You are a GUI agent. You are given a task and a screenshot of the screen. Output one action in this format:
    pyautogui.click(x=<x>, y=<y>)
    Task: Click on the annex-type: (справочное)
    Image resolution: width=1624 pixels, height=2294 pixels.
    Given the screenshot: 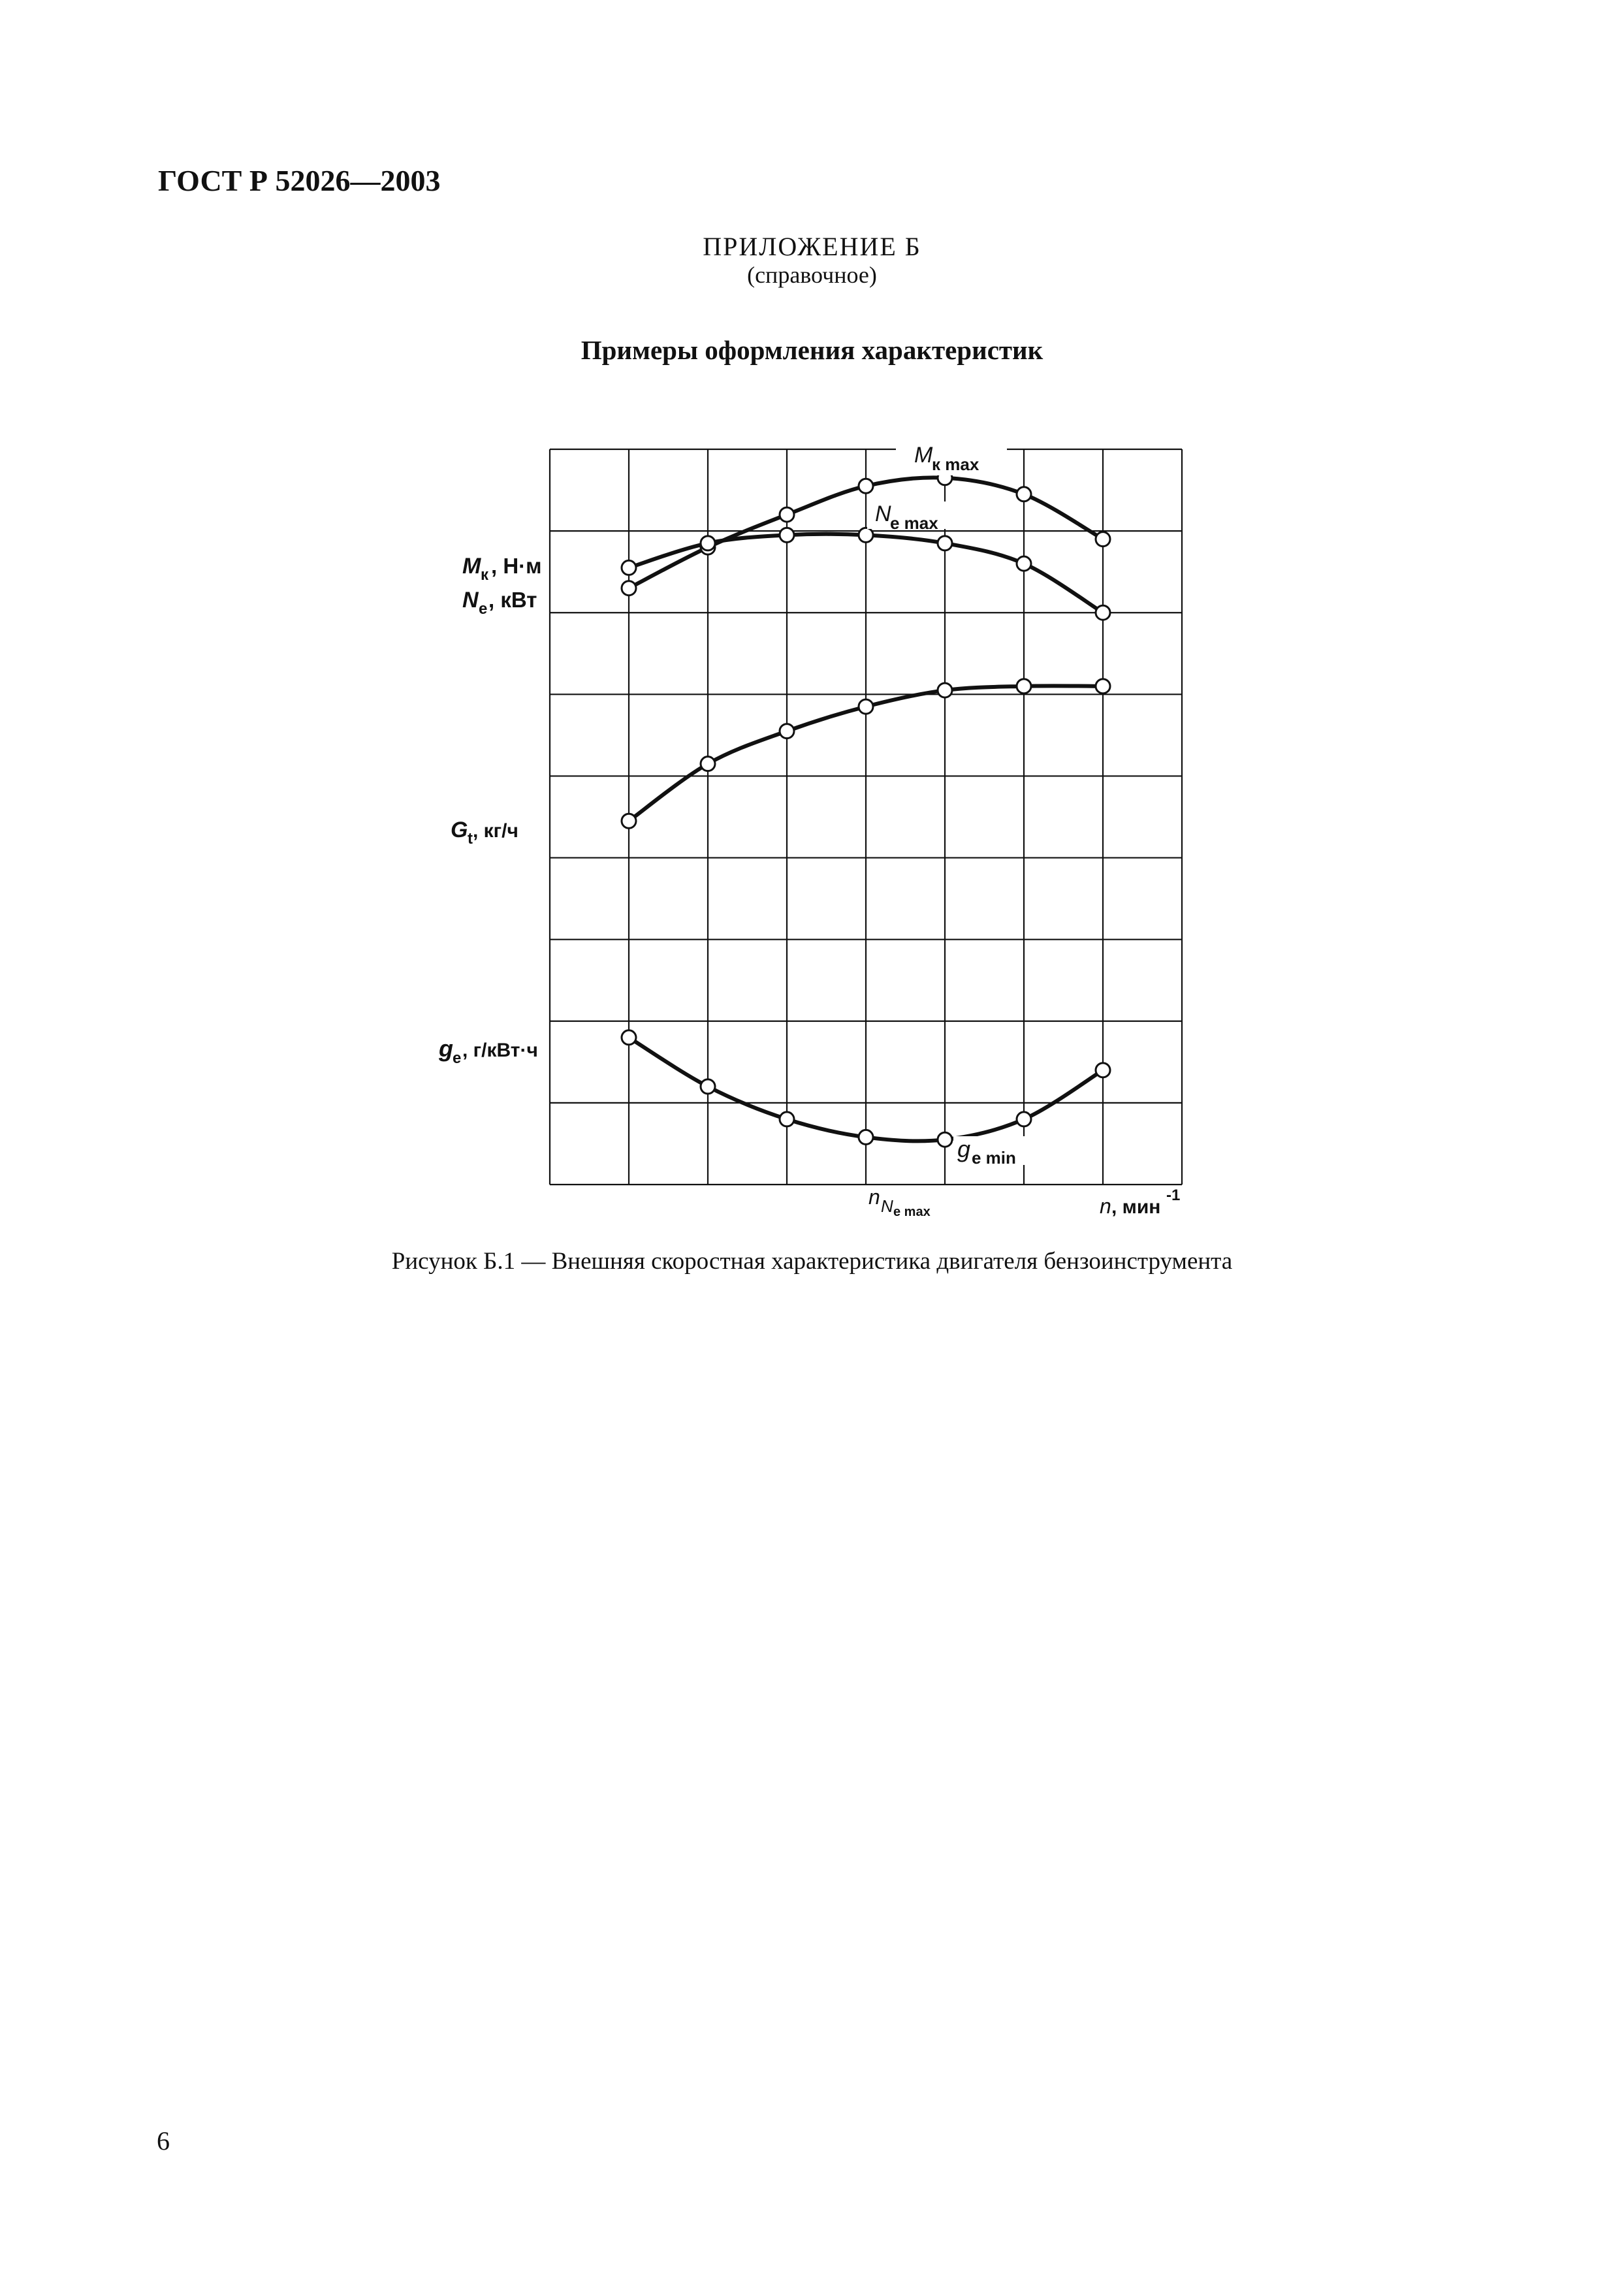 What is the action you would take?
    pyautogui.click(x=812, y=275)
    